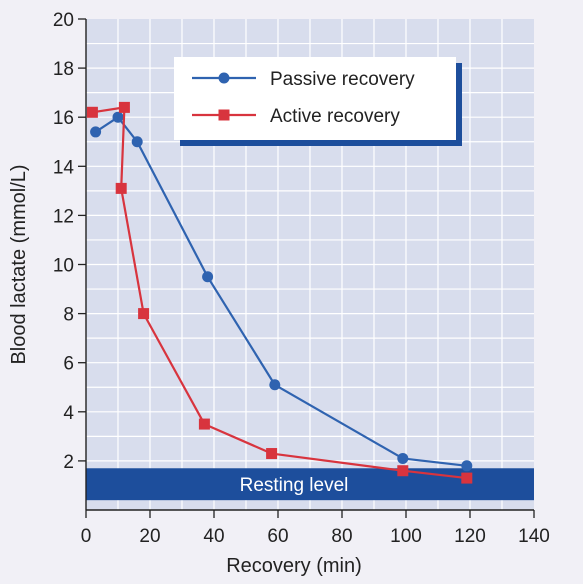 The height and width of the screenshot is (584, 583). What do you see at coordinates (224, 115) in the screenshot?
I see `legend-marker-active` at bounding box center [224, 115].